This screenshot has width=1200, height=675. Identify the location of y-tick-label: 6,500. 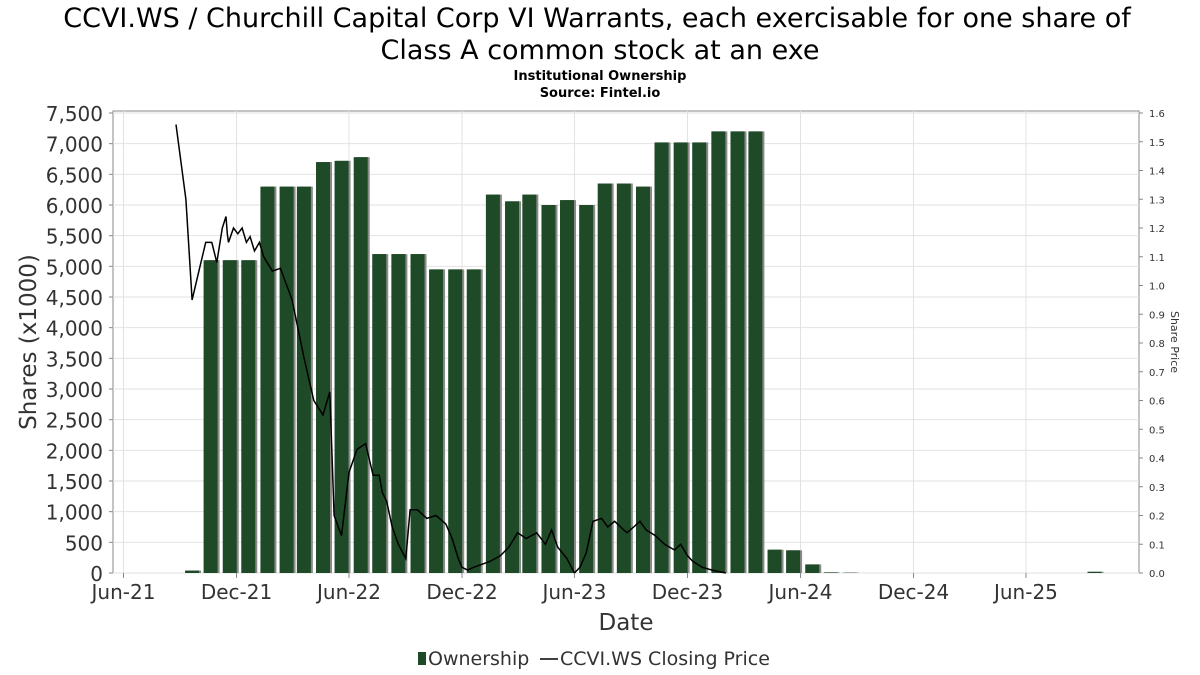
(74, 175).